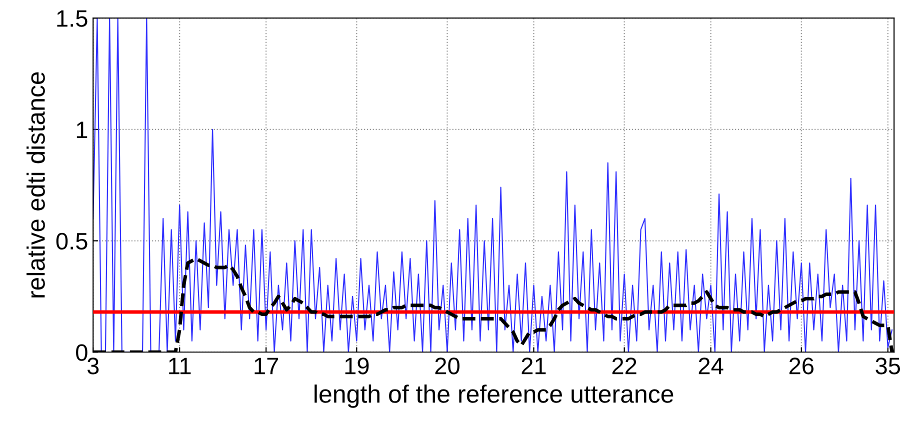  What do you see at coordinates (888, 366) in the screenshot?
I see `x-tick-label: 35` at bounding box center [888, 366].